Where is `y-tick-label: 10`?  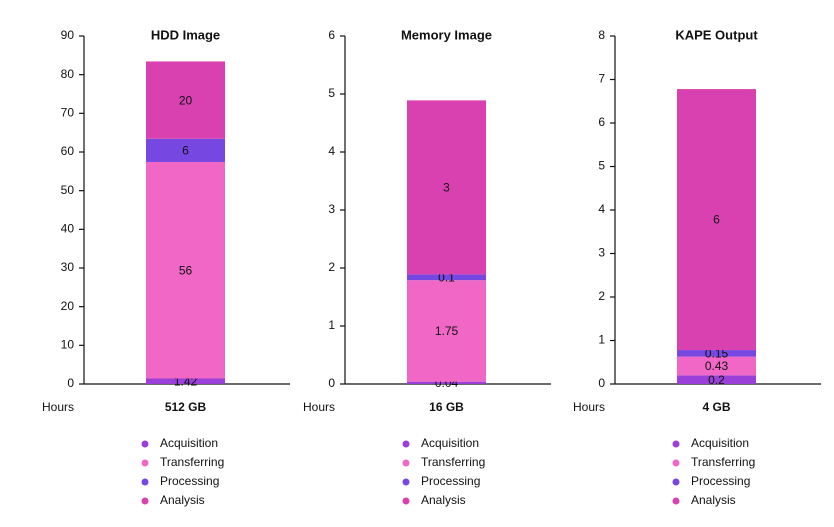 y-tick-label: 10 is located at coordinates (68, 345).